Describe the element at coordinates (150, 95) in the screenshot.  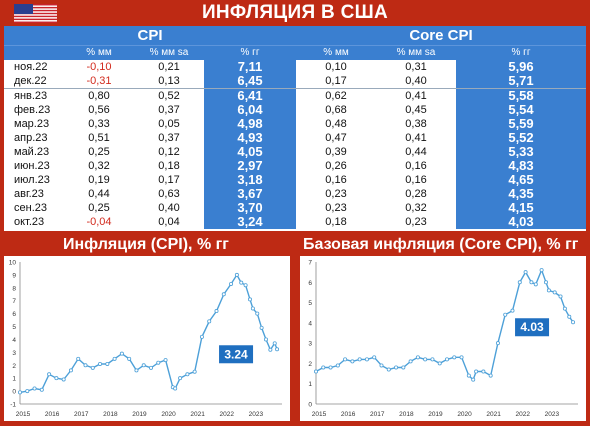
I see `table-row: янв.23 0,80 0,52 6,41` at that location.